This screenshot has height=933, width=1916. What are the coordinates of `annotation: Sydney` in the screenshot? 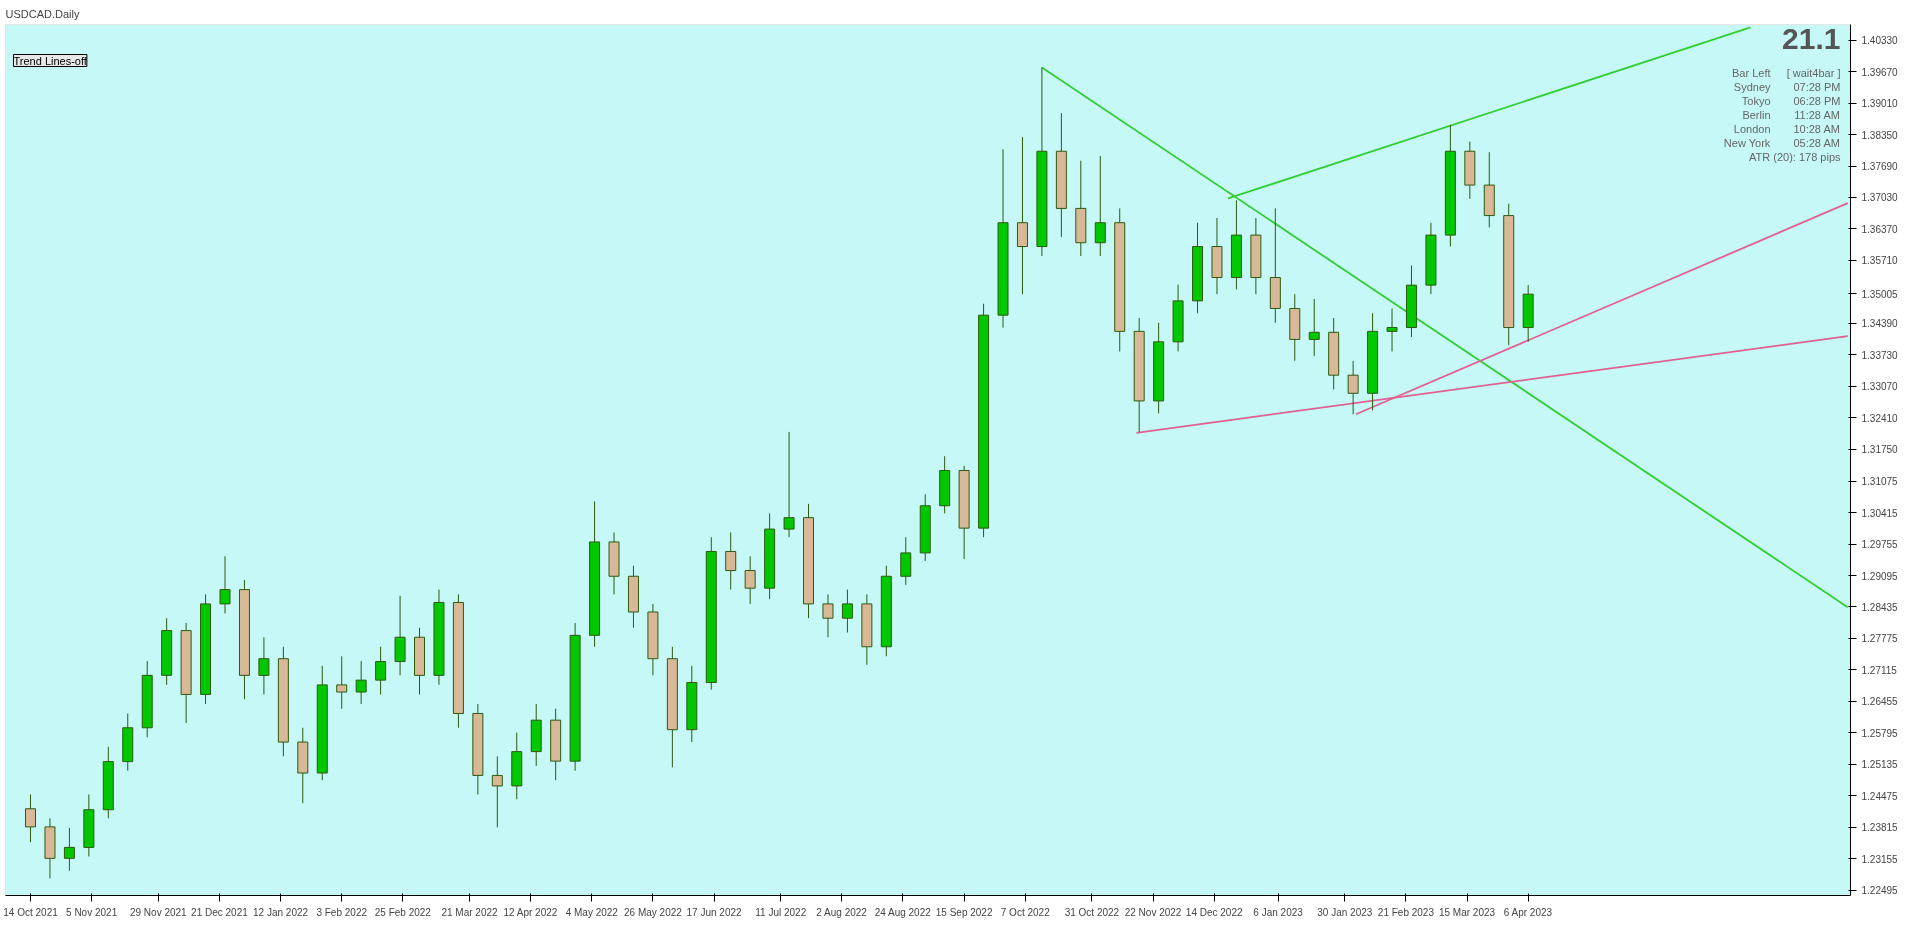 It's located at (1752, 86).